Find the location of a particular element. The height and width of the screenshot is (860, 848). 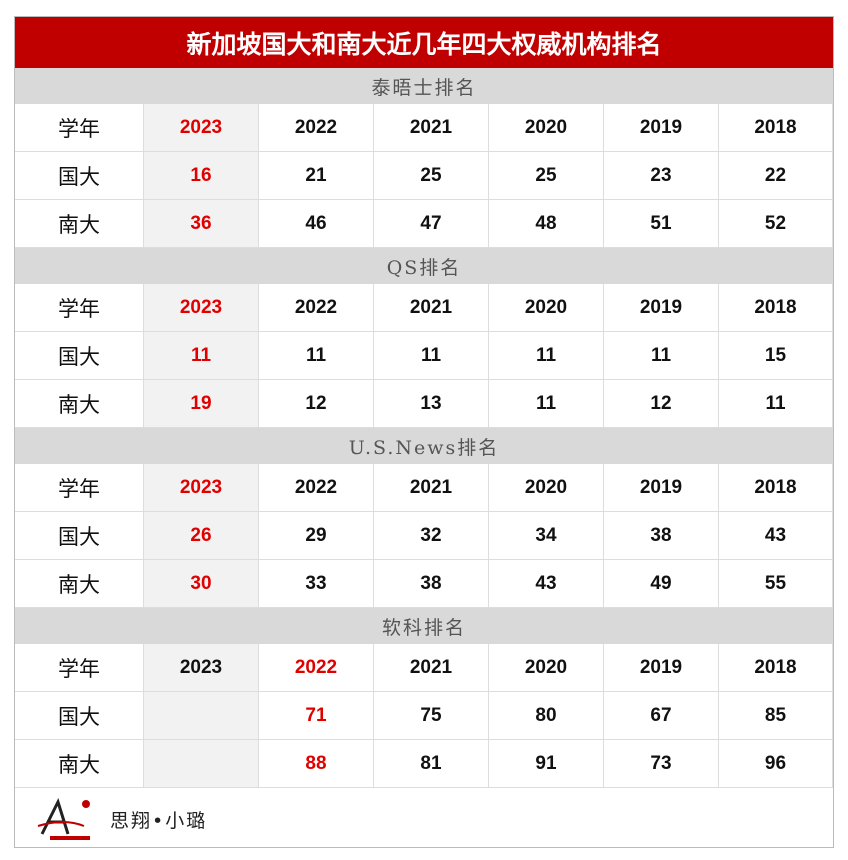

rank: 85 is located at coordinates (776, 716).